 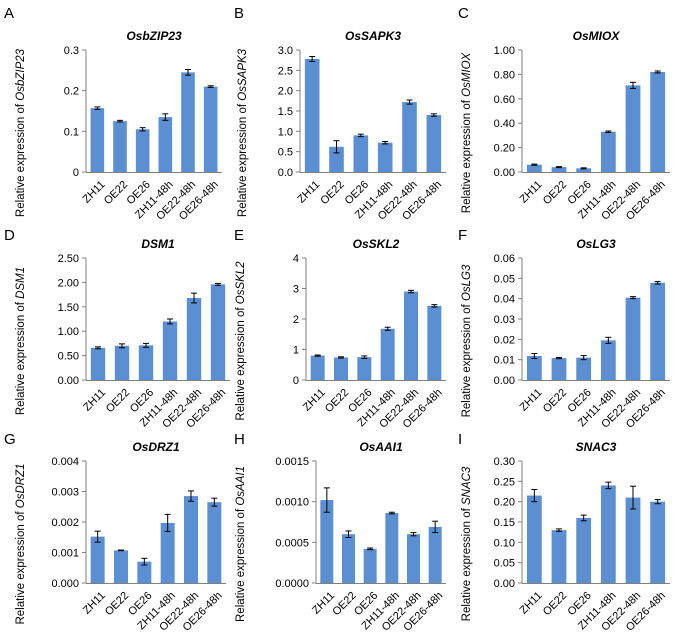 What do you see at coordinates (9, 235) in the screenshot?
I see `panel-letter: D` at bounding box center [9, 235].